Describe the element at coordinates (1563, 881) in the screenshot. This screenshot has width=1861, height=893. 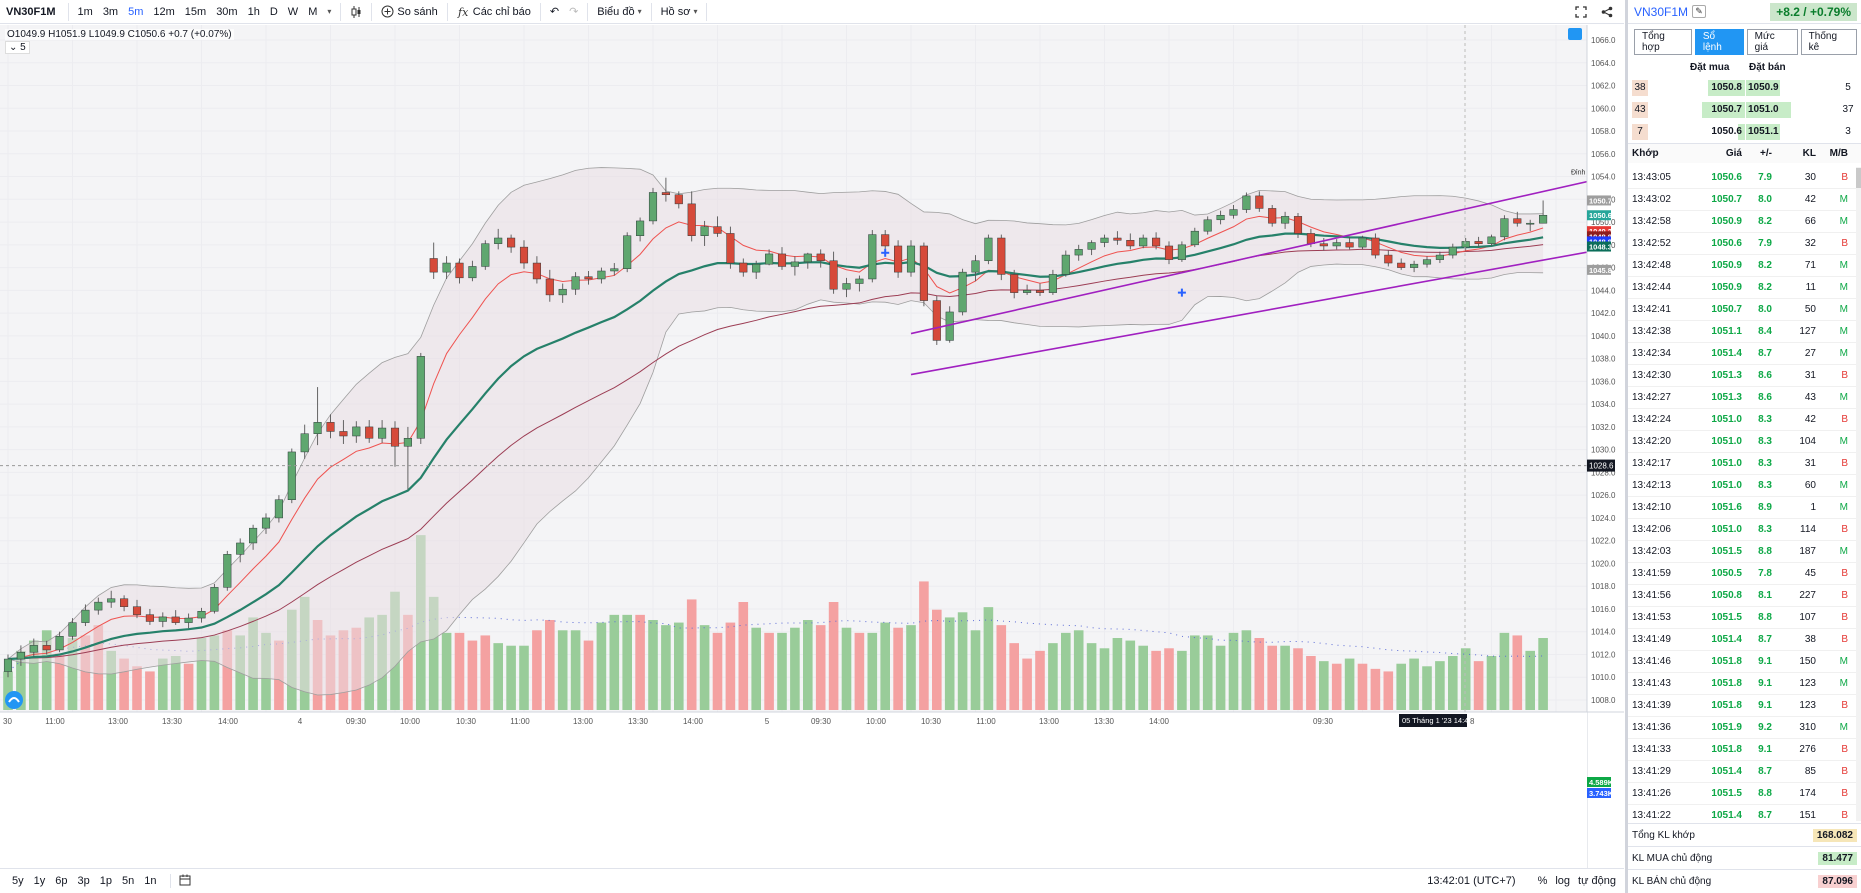
I see `log-toggle: log` at that location.